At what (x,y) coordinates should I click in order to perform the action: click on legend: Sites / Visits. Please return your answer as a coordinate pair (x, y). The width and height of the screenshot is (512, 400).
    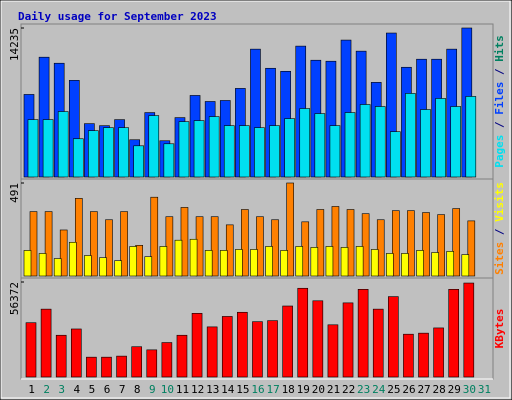
    Looking at the image, I should click on (499, 228).